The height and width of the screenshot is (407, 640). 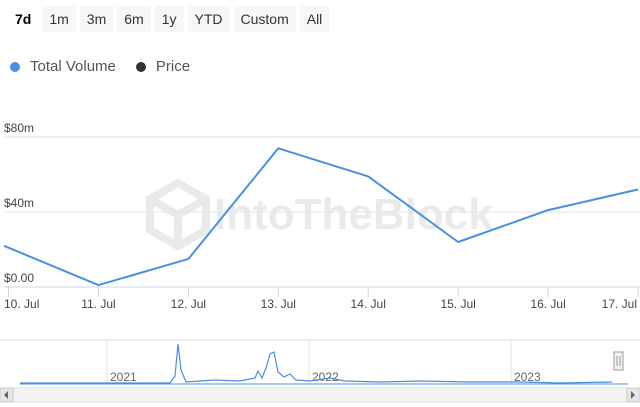 I want to click on y-tick-label: $40m, so click(x=19, y=203).